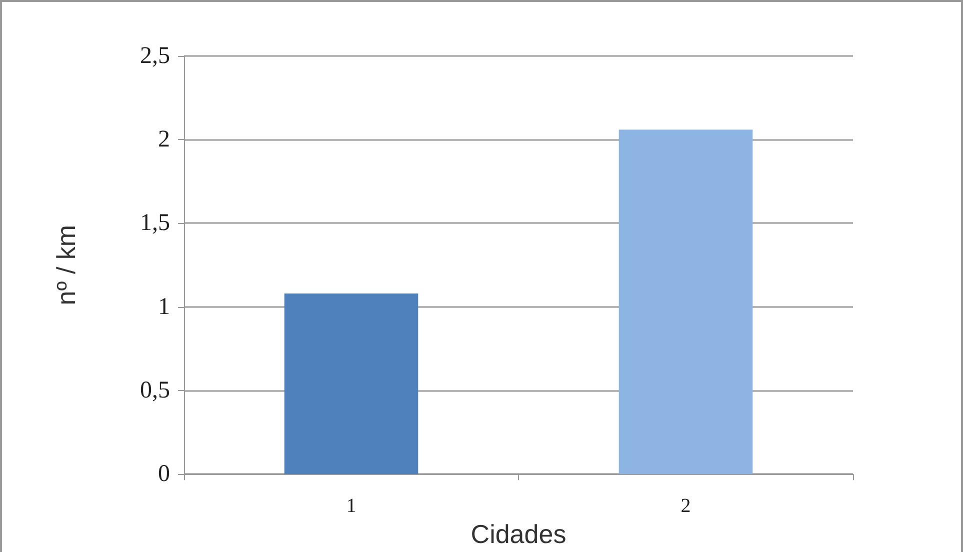  Describe the element at coordinates (155, 56) in the screenshot. I see `y-tick-label: 2,5` at that location.